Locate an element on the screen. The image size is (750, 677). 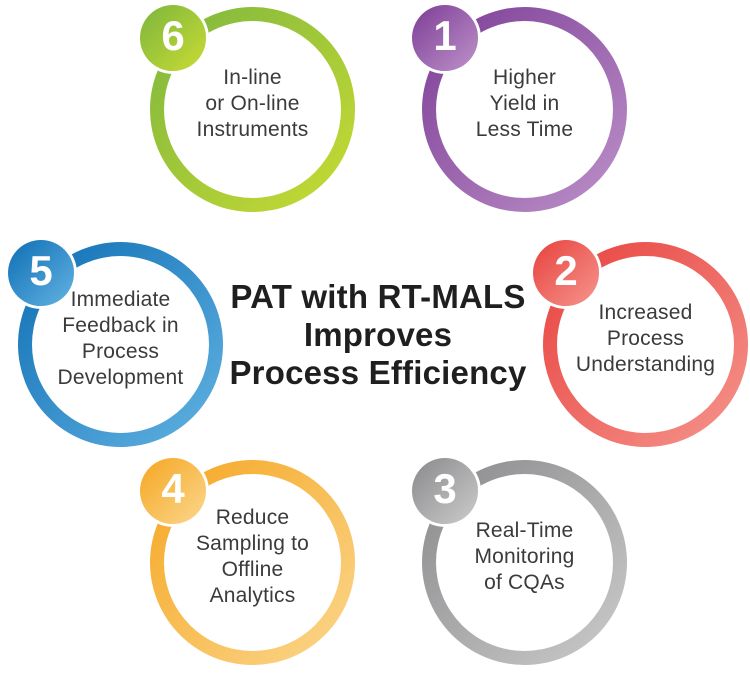
step-number-1: 1 is located at coordinates (445, 35).